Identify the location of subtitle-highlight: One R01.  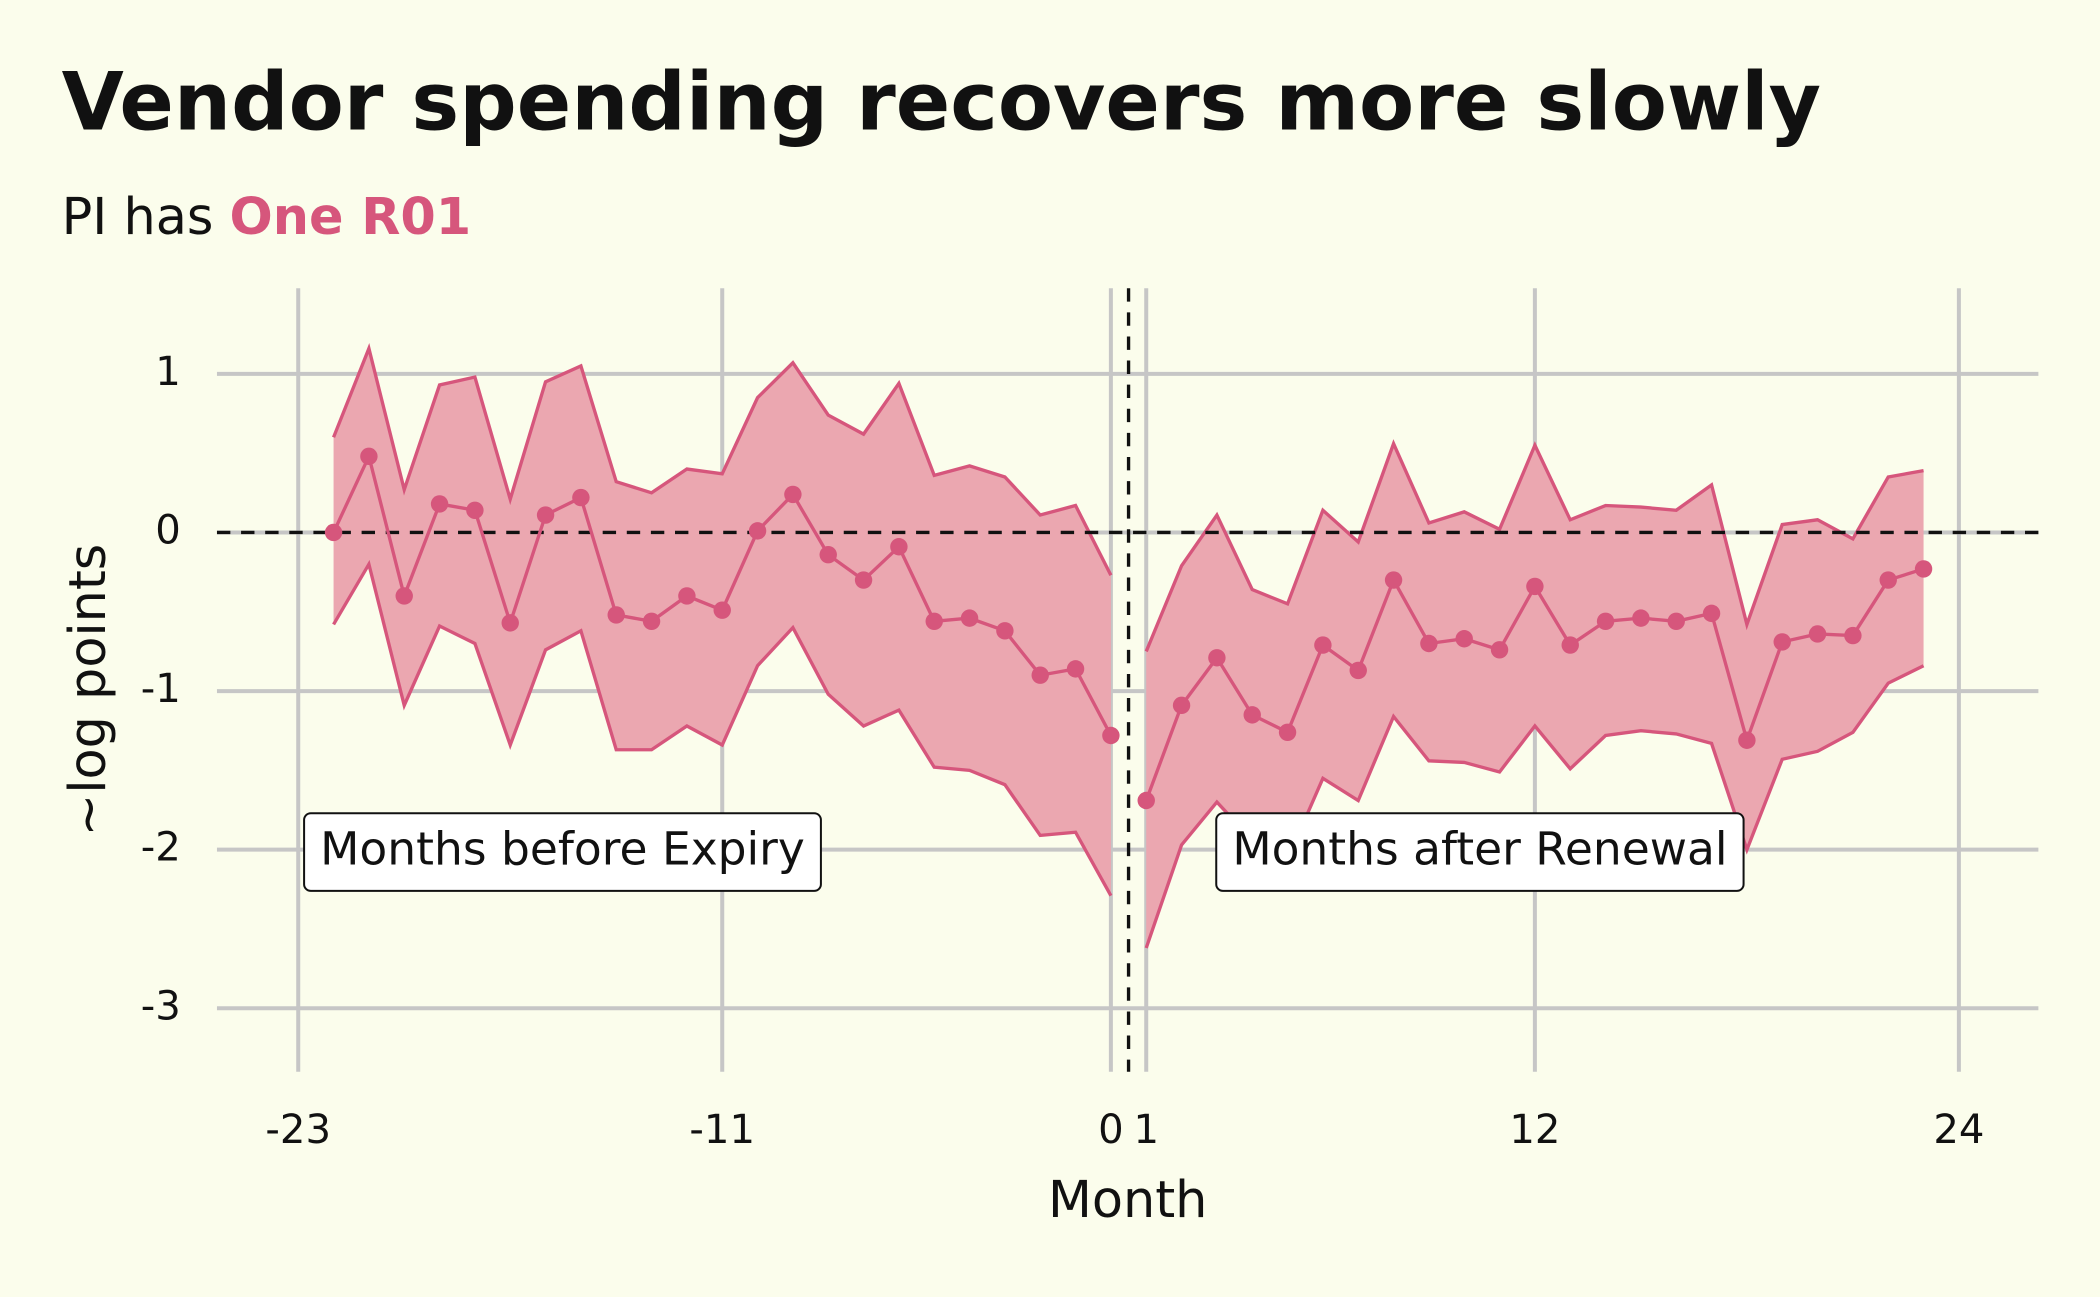
(351, 217).